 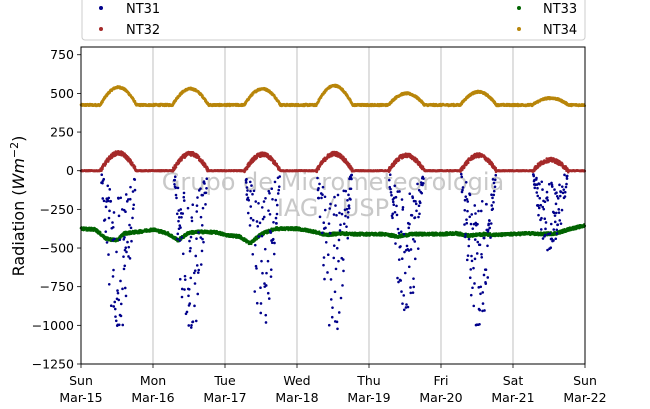 I want to click on legend-marker-nt31, so click(x=101, y=8).